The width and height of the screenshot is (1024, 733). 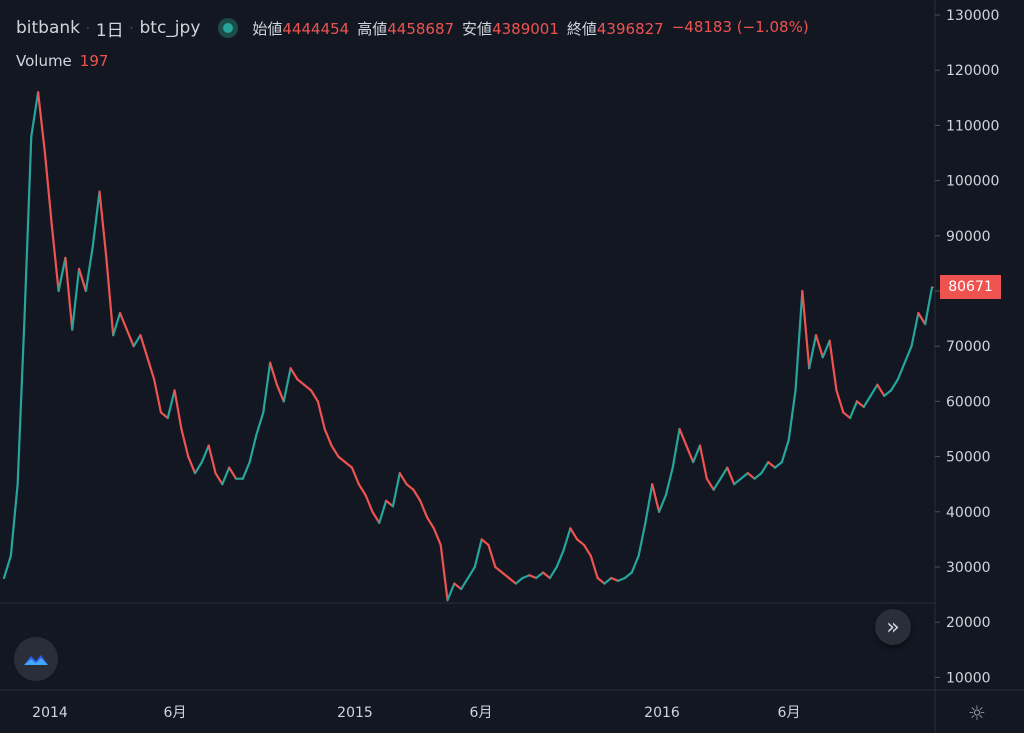 What do you see at coordinates (581, 28) in the screenshot?
I see `close-label: 終値` at bounding box center [581, 28].